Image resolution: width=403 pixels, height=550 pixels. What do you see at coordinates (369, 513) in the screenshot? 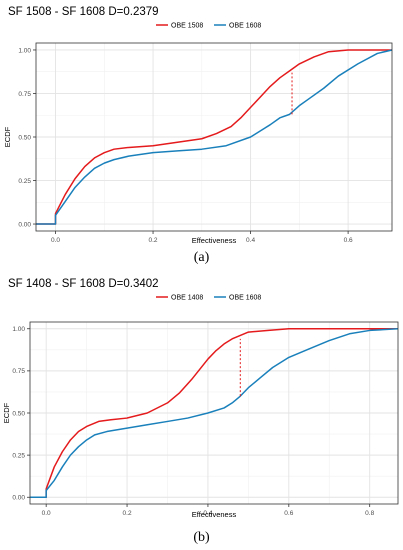
I see `x-tick-label: 0.8` at bounding box center [369, 513].